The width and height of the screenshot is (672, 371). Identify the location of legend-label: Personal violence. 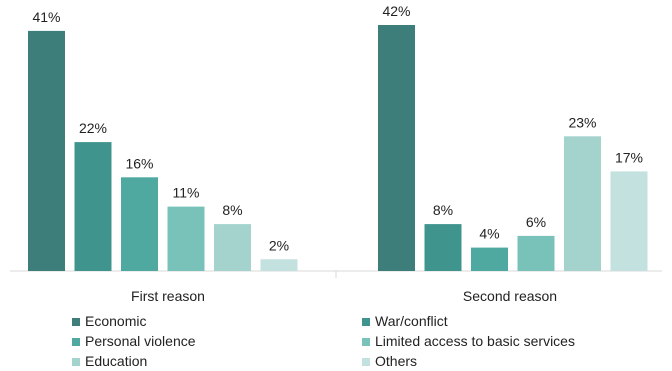
(140, 341).